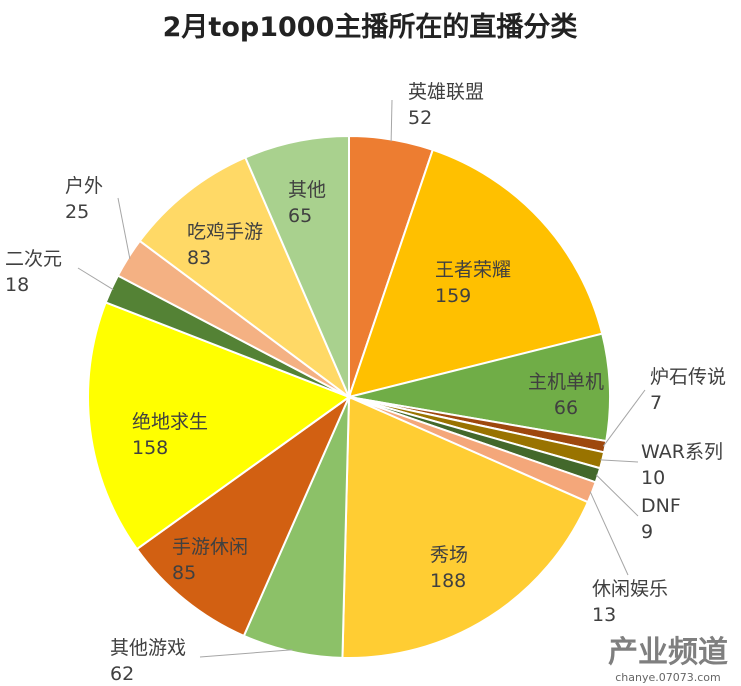  Describe the element at coordinates (33, 259) in the screenshot. I see `slice-label: 二次元` at that location.